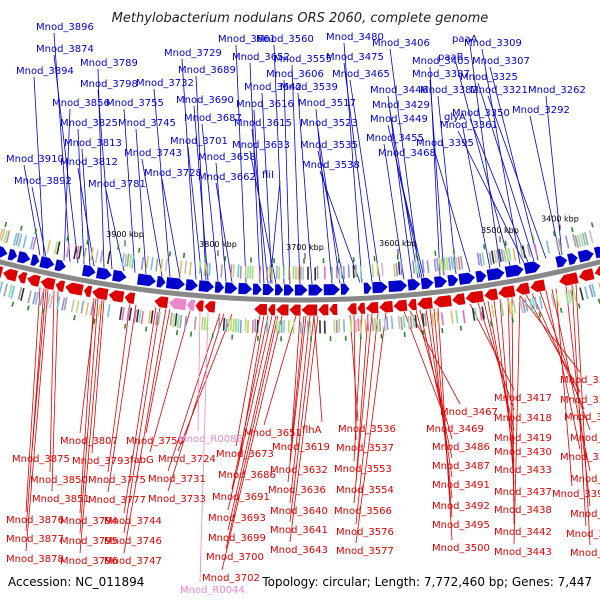 Image resolution: width=600 pixels, height=600 pixels. I want to click on reverse-gene-label: Mnod_3554, so click(365, 490).